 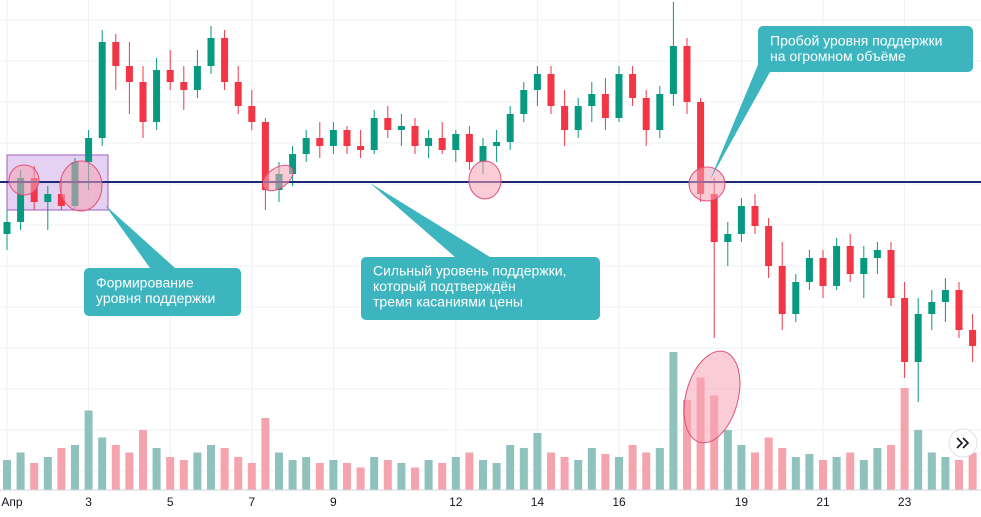 I want to click on volume-ellipse, so click(x=712, y=397).